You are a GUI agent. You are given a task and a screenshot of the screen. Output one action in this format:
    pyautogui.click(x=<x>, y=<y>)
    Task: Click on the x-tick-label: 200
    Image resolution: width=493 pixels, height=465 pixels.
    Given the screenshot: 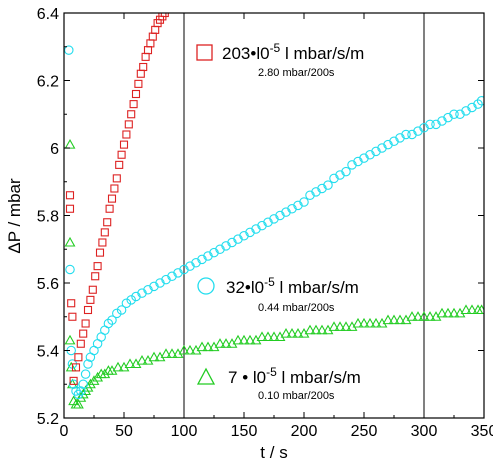 What is the action you would take?
    pyautogui.click(x=304, y=431)
    